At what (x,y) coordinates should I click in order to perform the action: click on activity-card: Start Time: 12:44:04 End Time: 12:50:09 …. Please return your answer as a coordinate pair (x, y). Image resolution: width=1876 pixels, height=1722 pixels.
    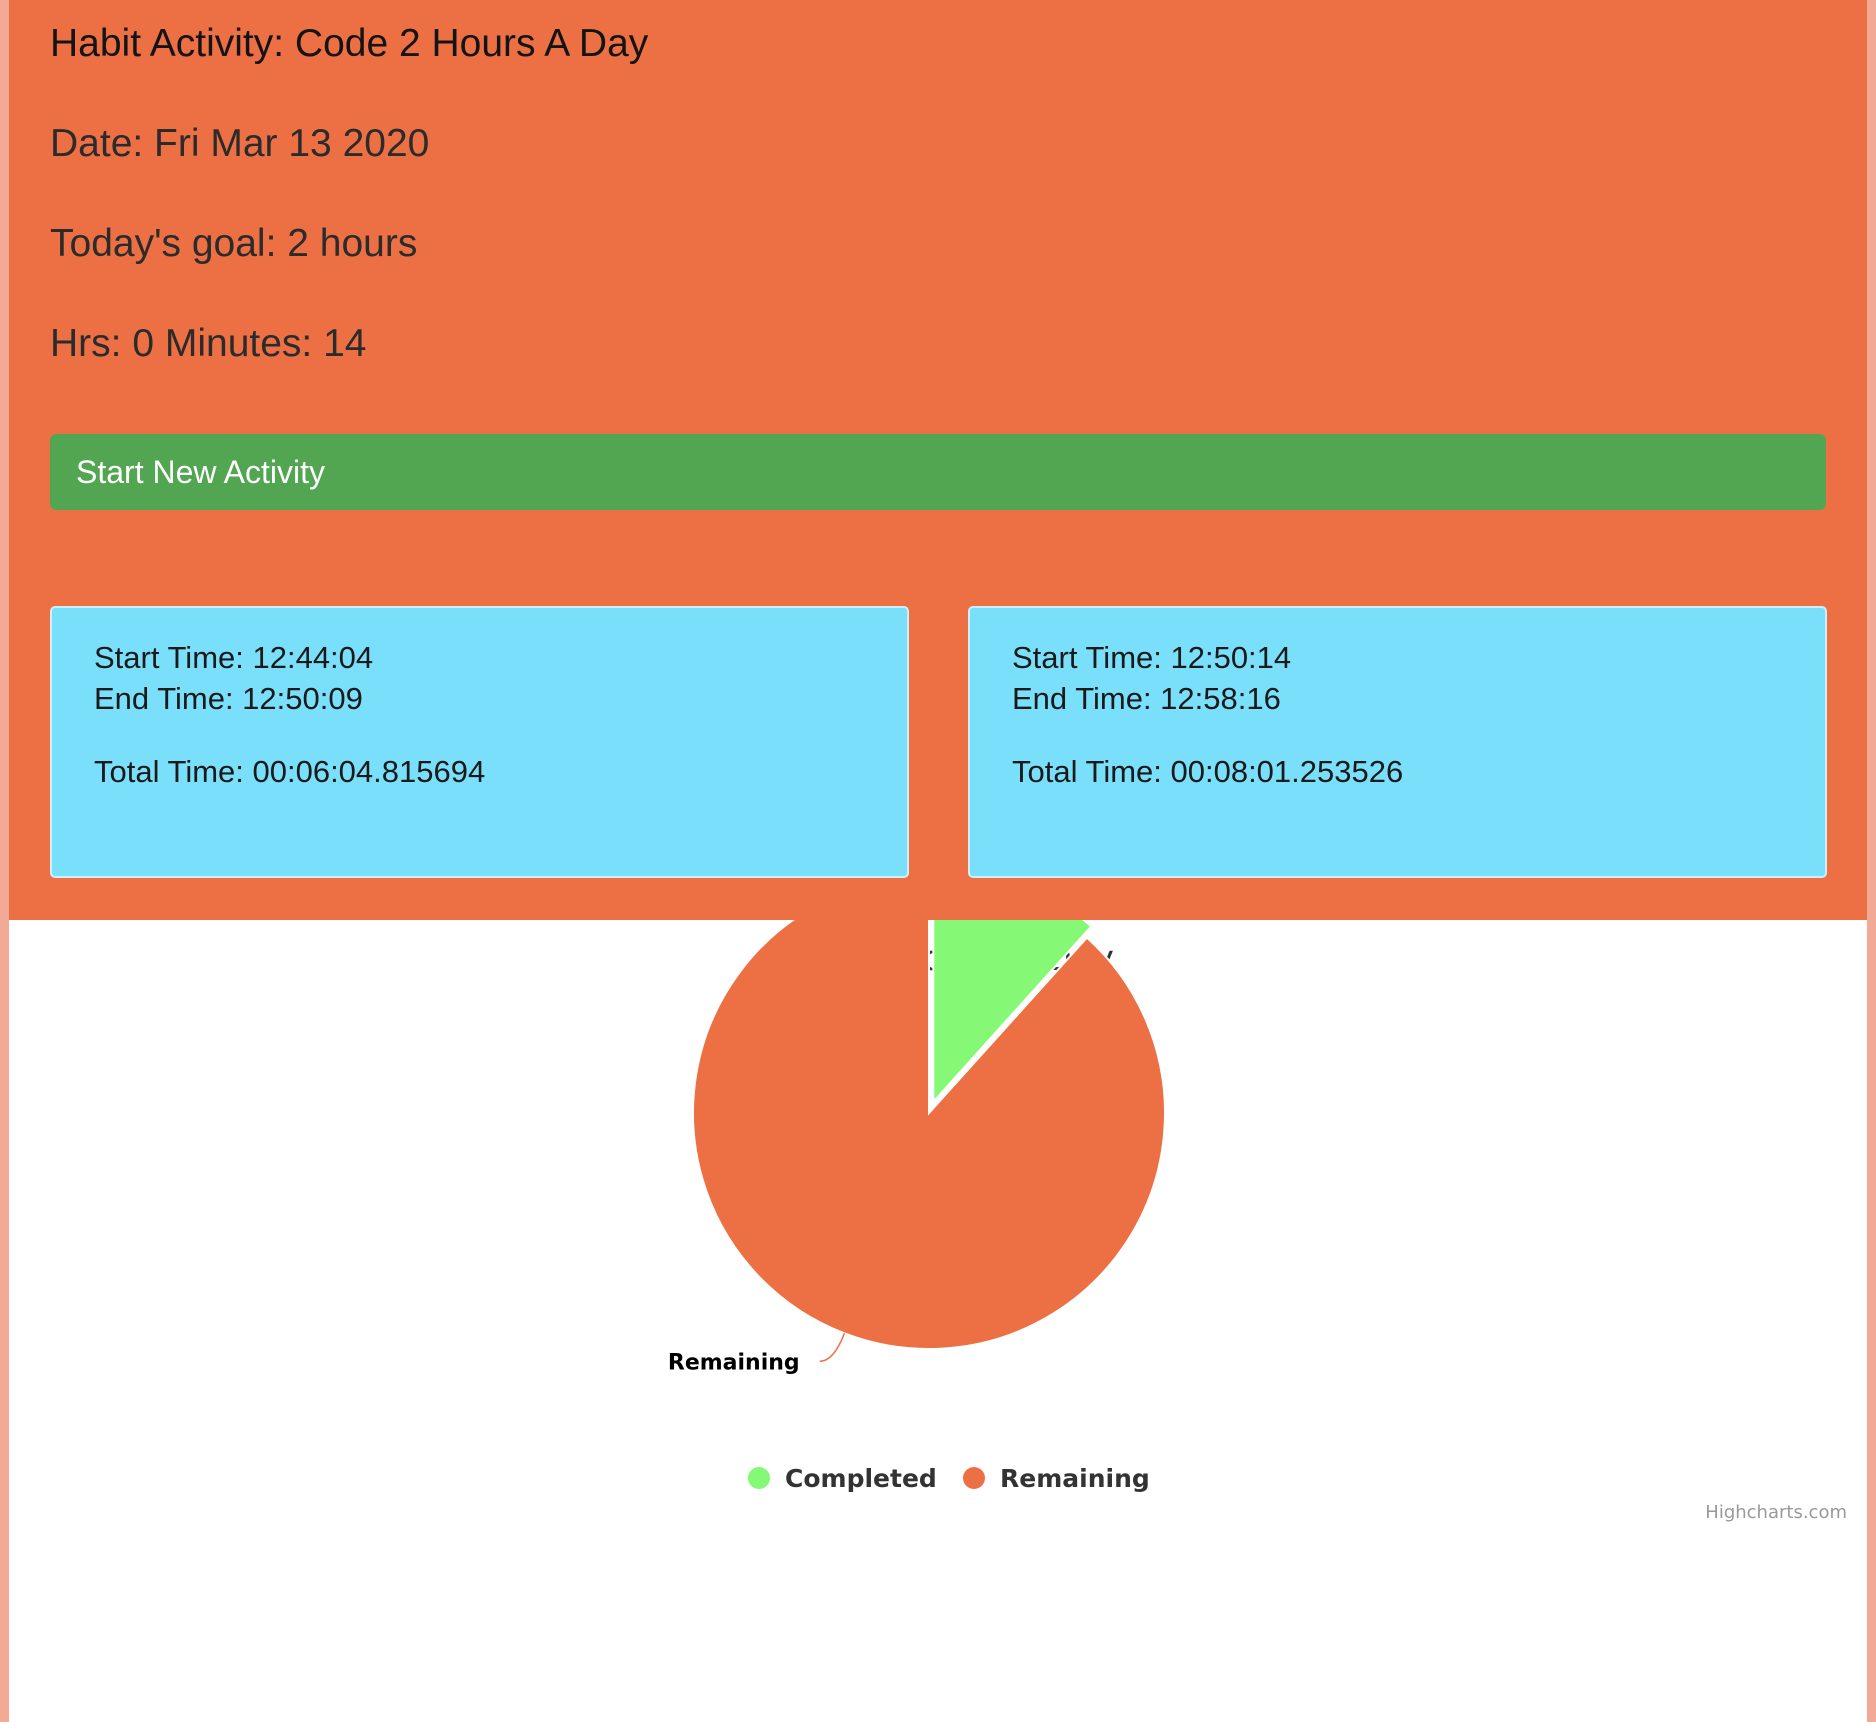
    Looking at the image, I should click on (479, 742).